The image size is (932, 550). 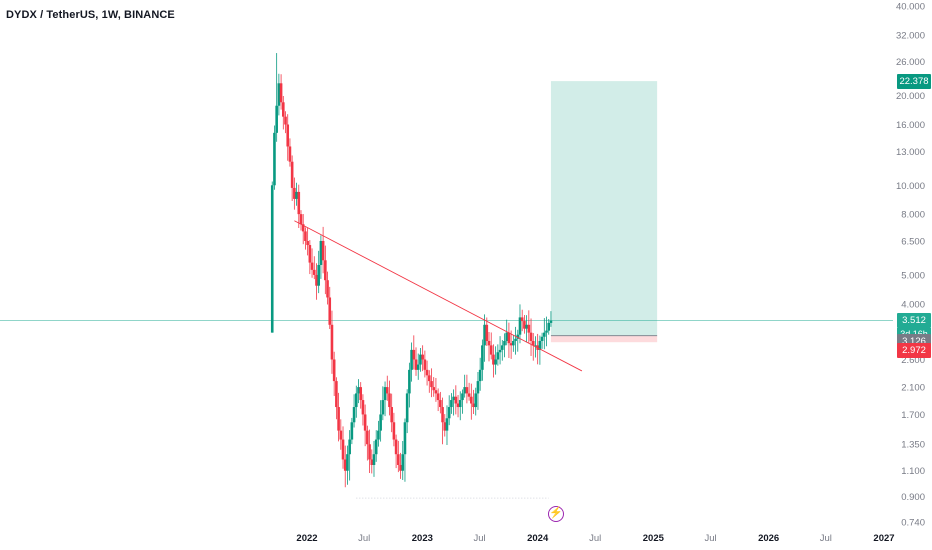 What do you see at coordinates (438, 296) in the screenshot?
I see `trendline` at bounding box center [438, 296].